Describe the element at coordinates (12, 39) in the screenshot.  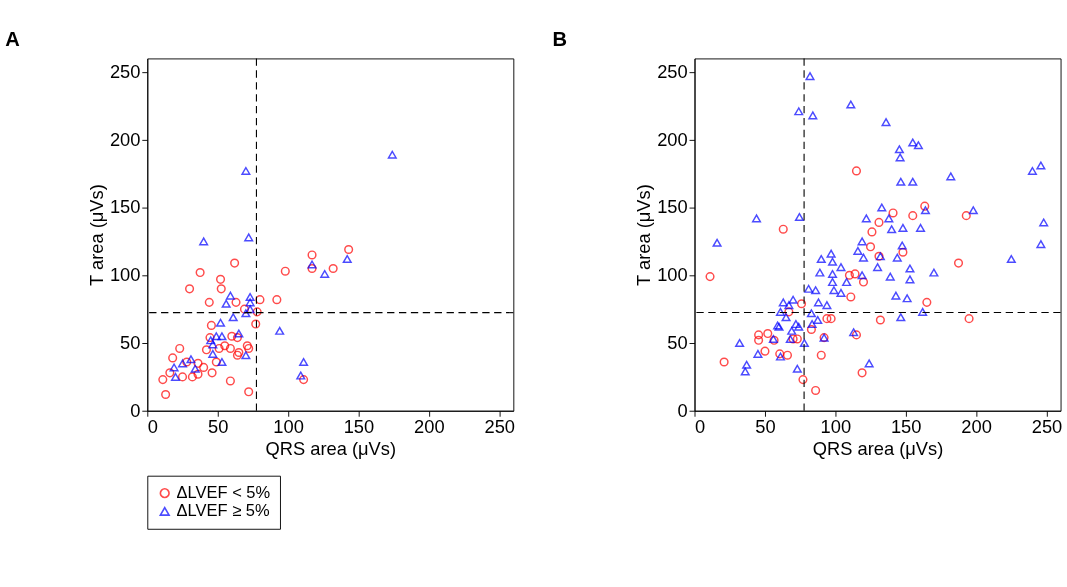
I see `chart-title: A` at that location.